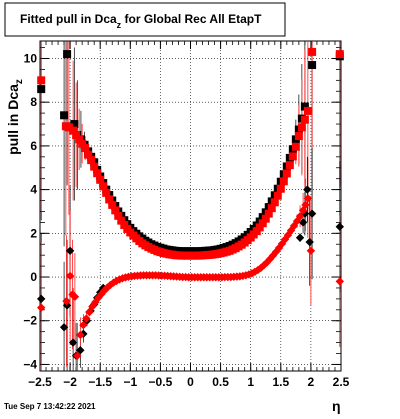 The image size is (400, 419). I want to click on x-axis-title: η, so click(336, 406).